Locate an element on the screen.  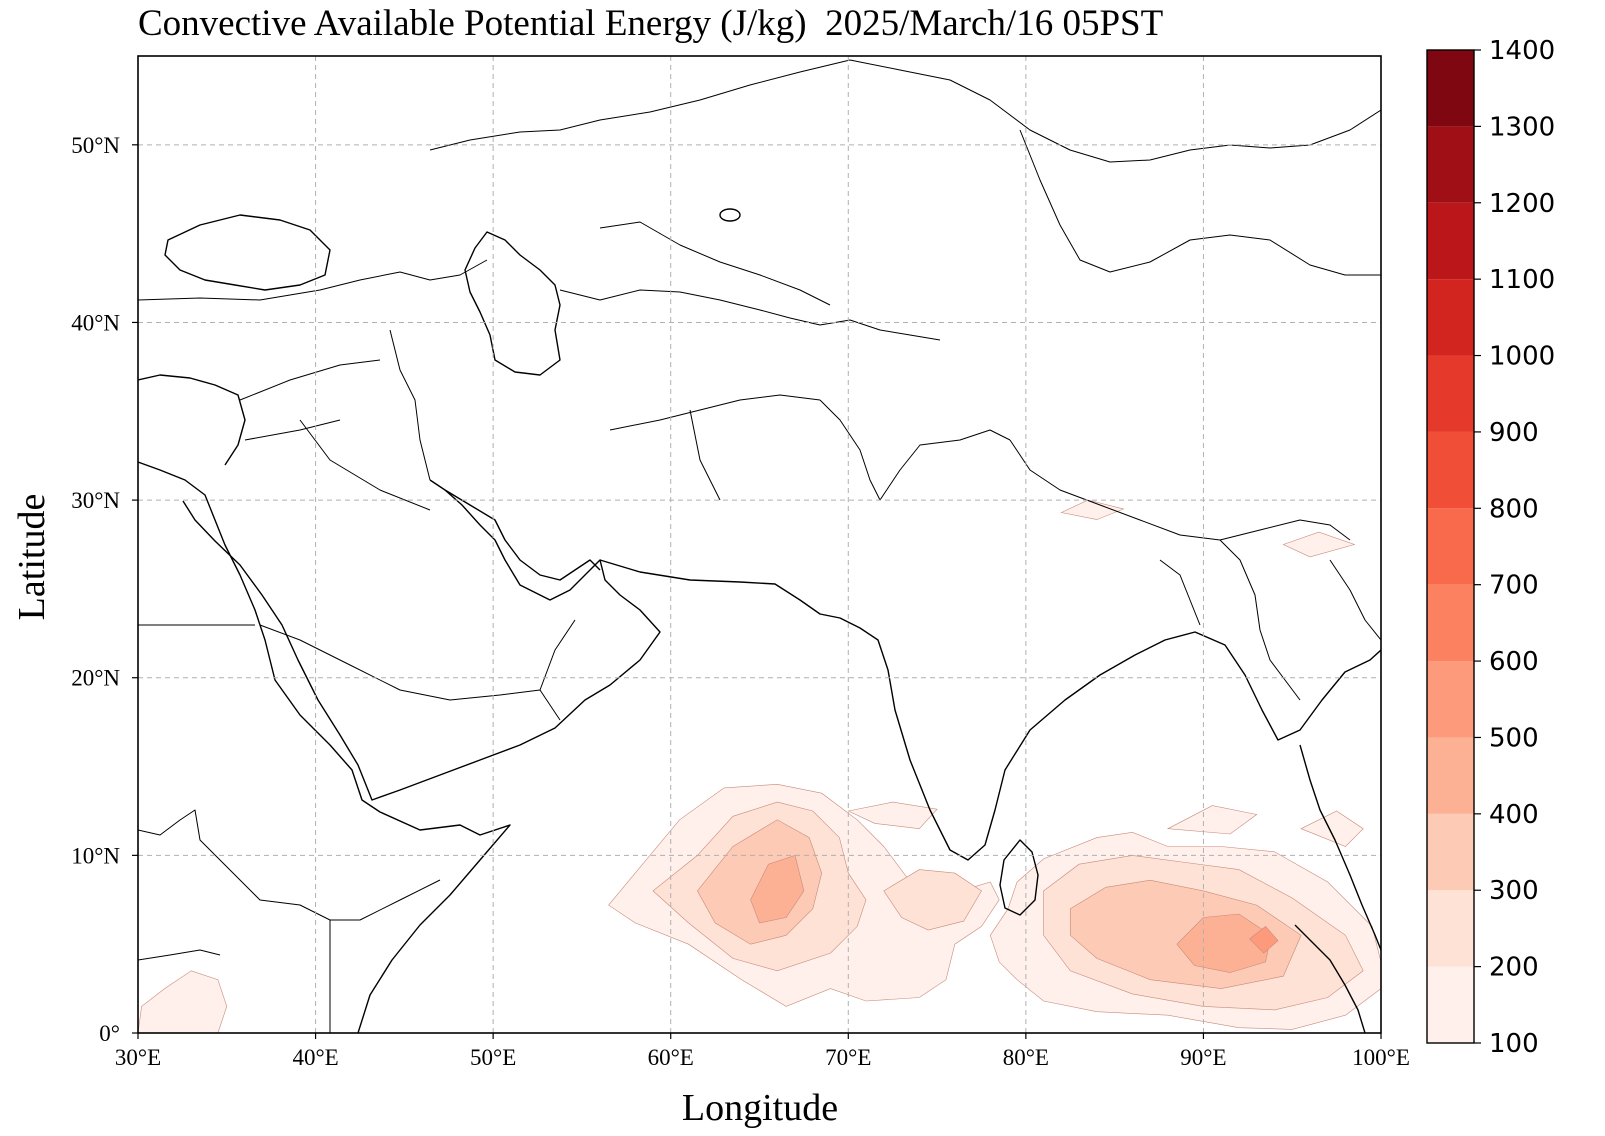
coastline-caspian is located at coordinates (512, 303).